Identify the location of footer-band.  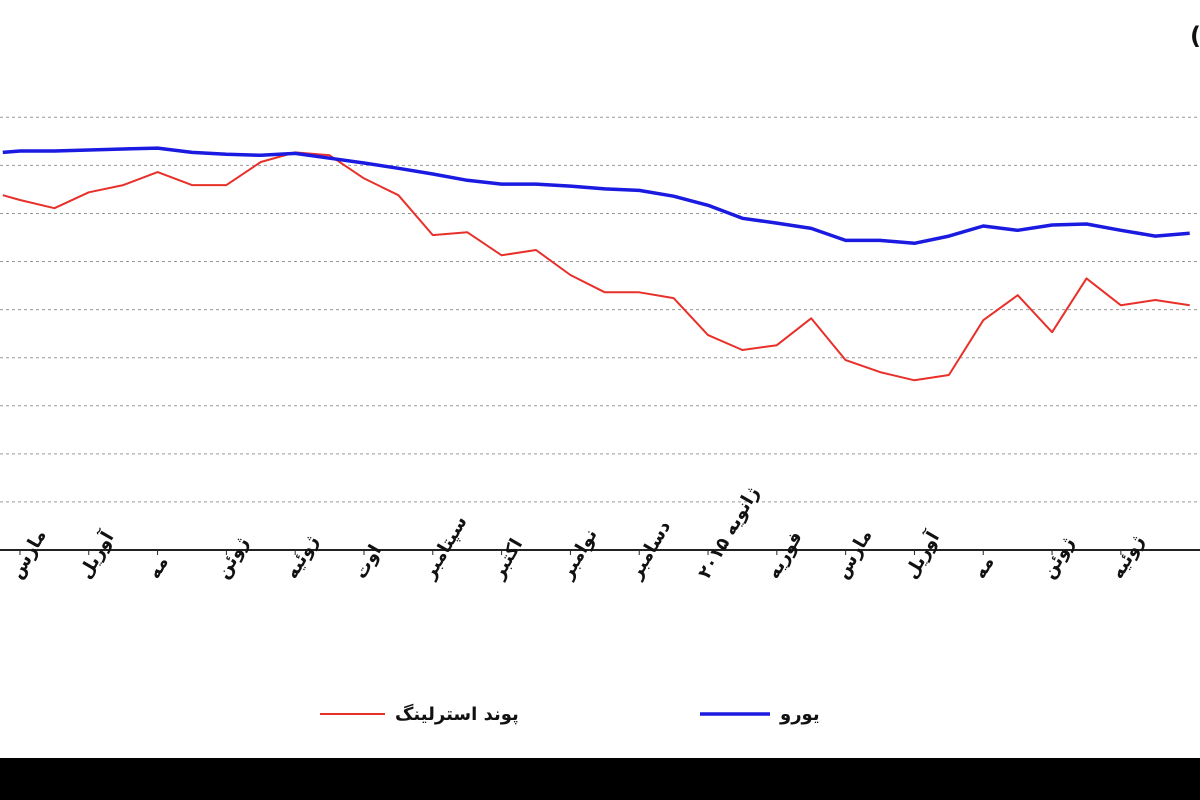
(600, 779).